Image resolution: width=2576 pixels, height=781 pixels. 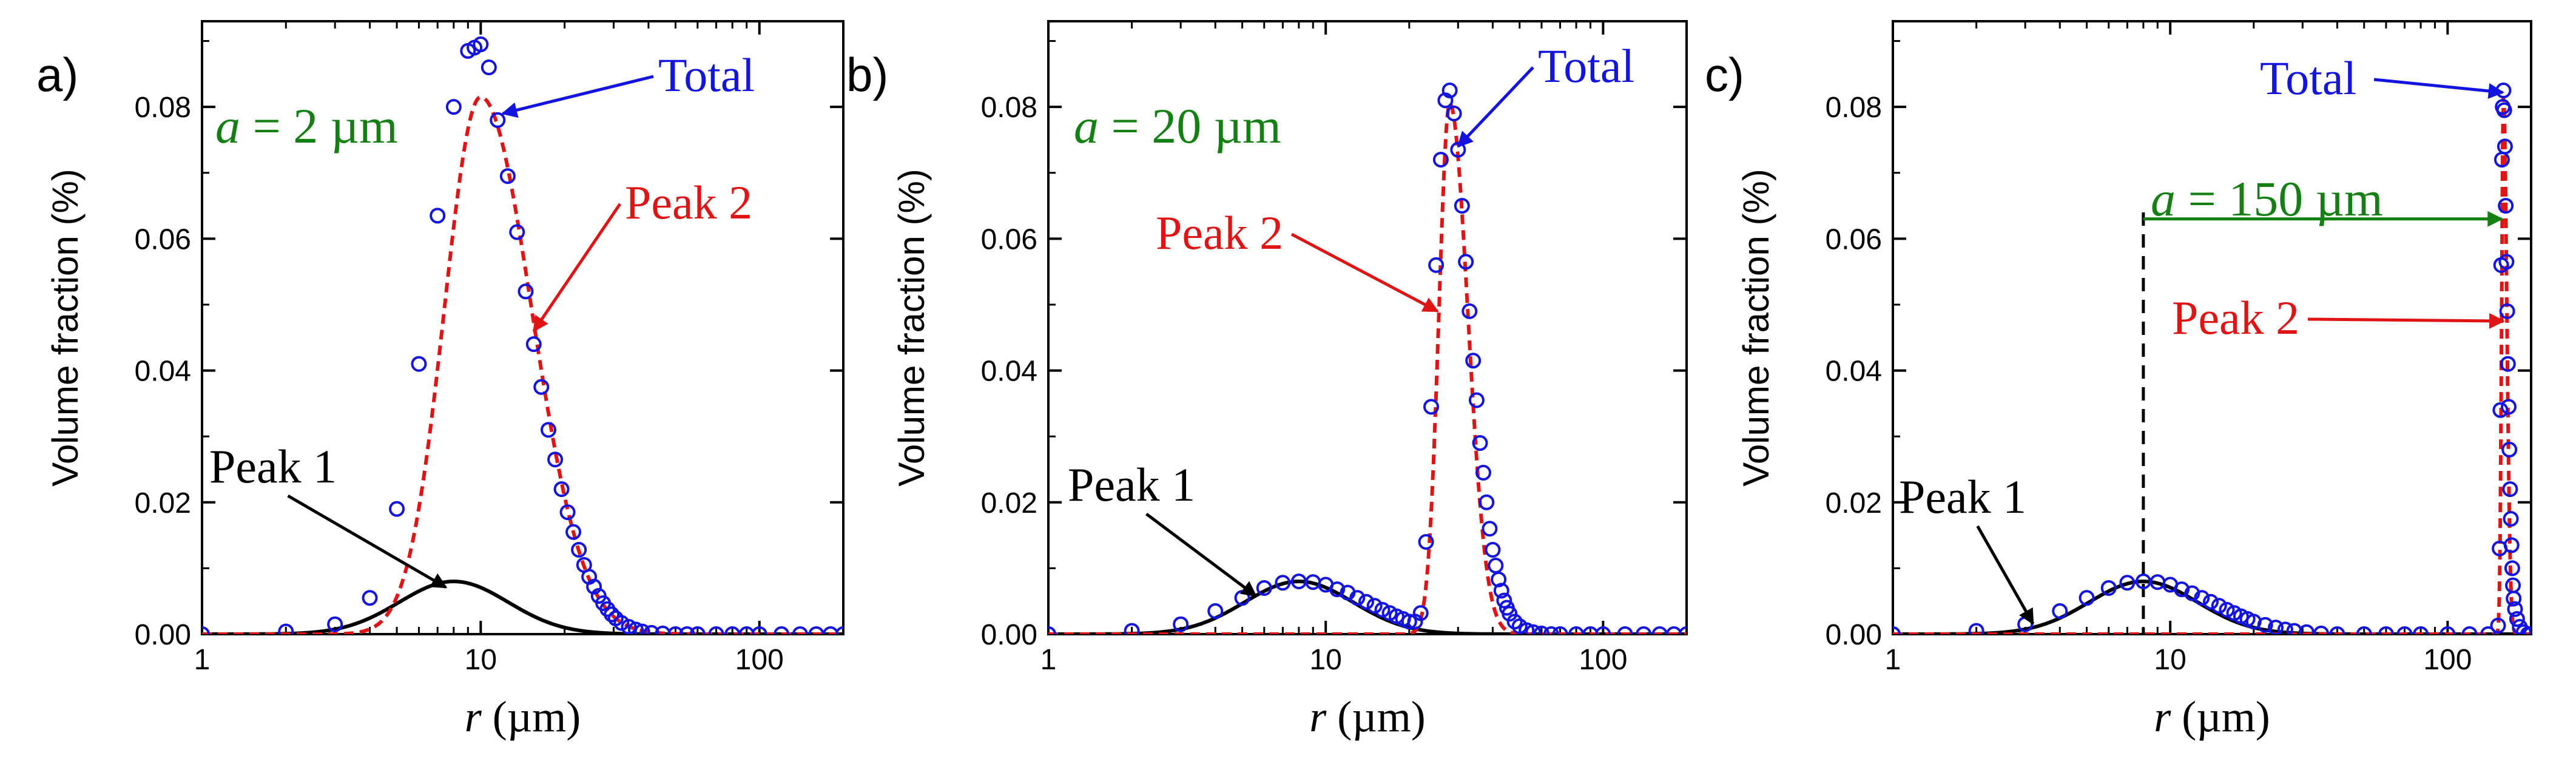 What do you see at coordinates (867, 74) in the screenshot?
I see `panel-label: b)` at bounding box center [867, 74].